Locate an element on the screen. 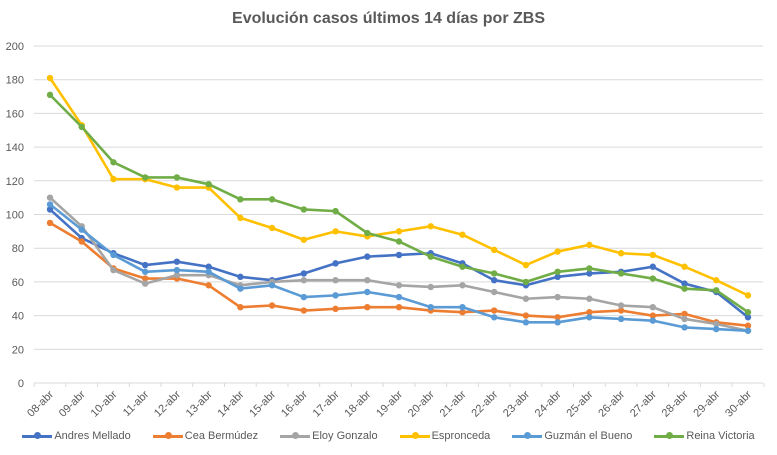  legend-item: Eloy Gonzalo is located at coordinates (329, 436).